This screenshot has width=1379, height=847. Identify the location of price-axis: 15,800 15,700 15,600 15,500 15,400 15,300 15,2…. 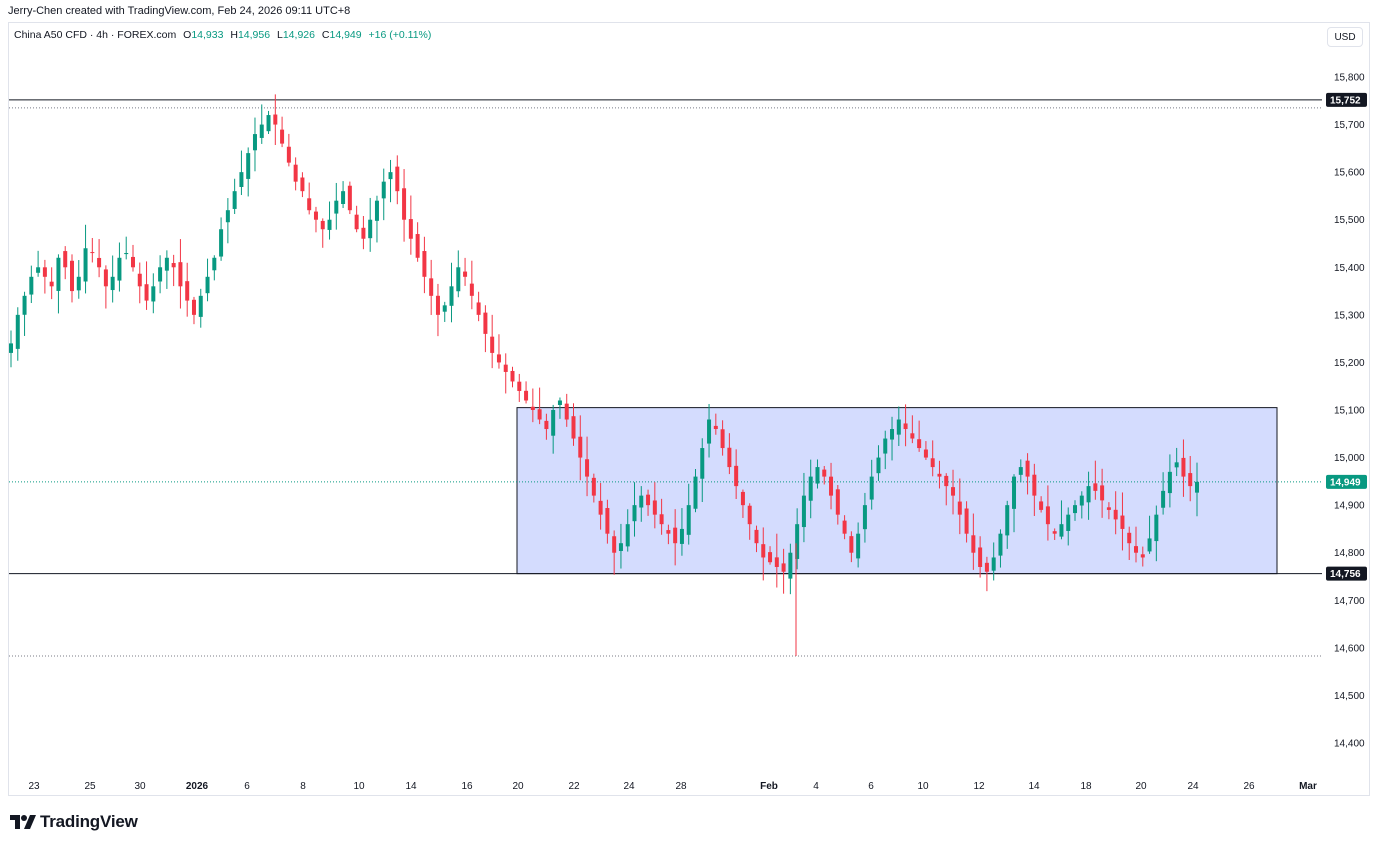
(1349, 411).